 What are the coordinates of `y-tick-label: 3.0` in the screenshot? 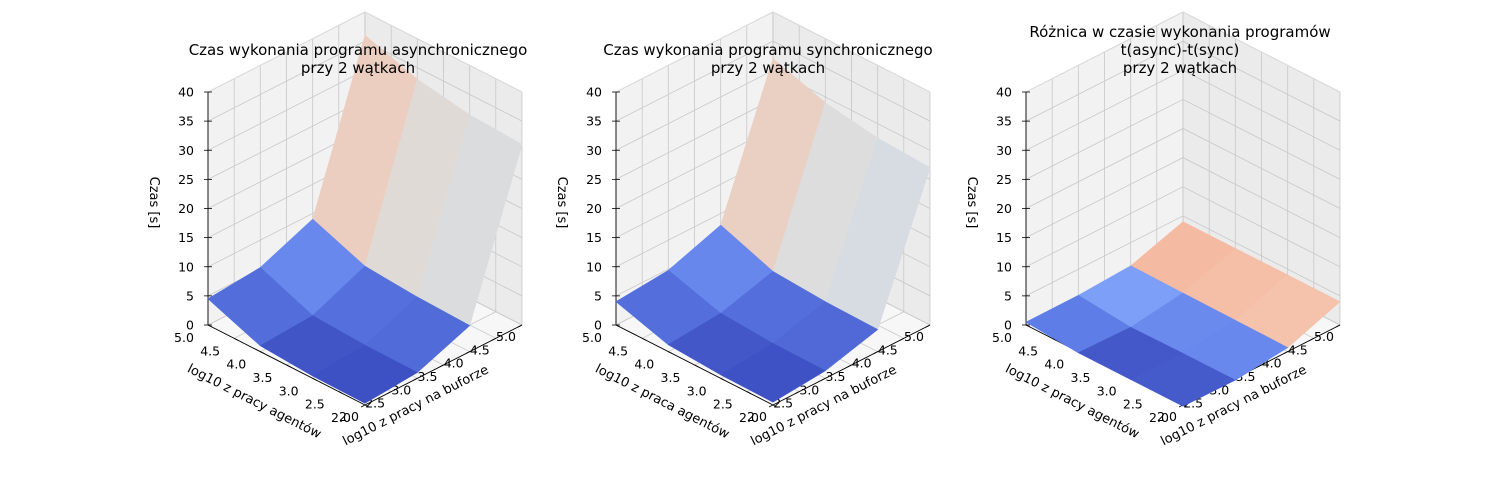 It's located at (697, 390).